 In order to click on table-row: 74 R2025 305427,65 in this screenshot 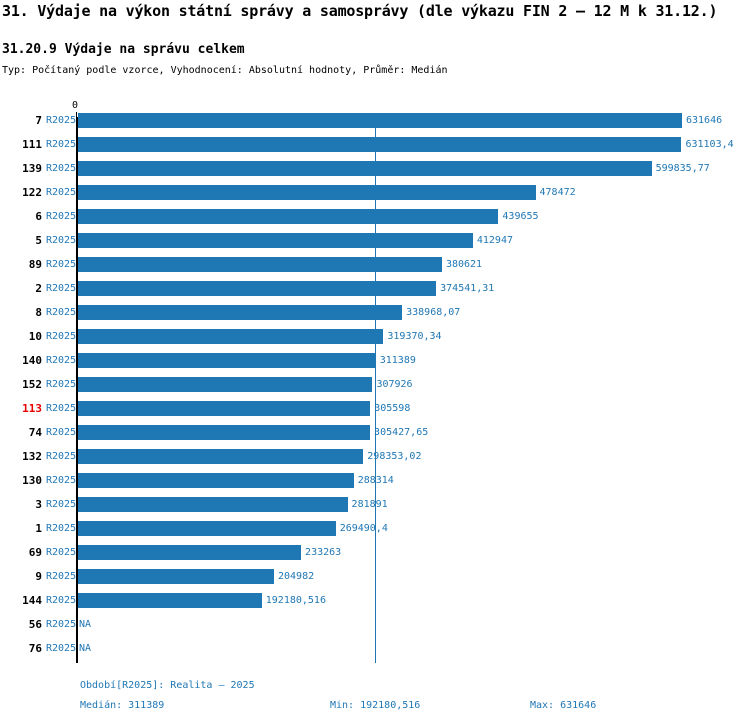, I will do `click(375, 432)`.